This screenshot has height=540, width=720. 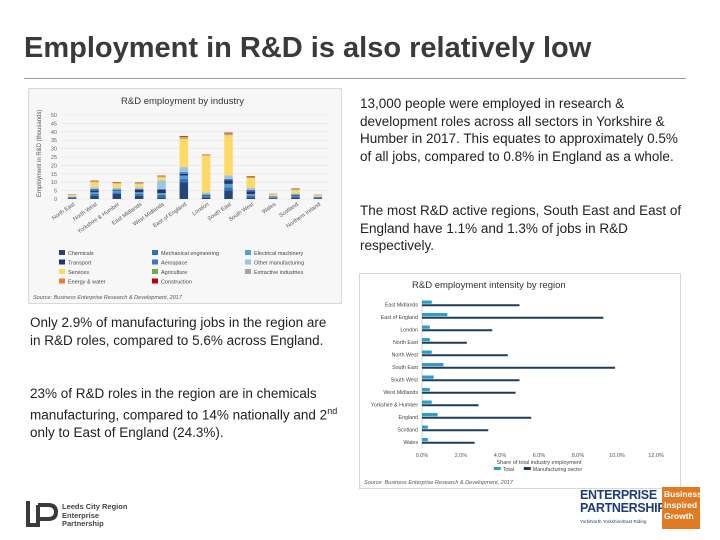 What do you see at coordinates (42, 514) in the screenshot?
I see `lep-mark-icon` at bounding box center [42, 514].